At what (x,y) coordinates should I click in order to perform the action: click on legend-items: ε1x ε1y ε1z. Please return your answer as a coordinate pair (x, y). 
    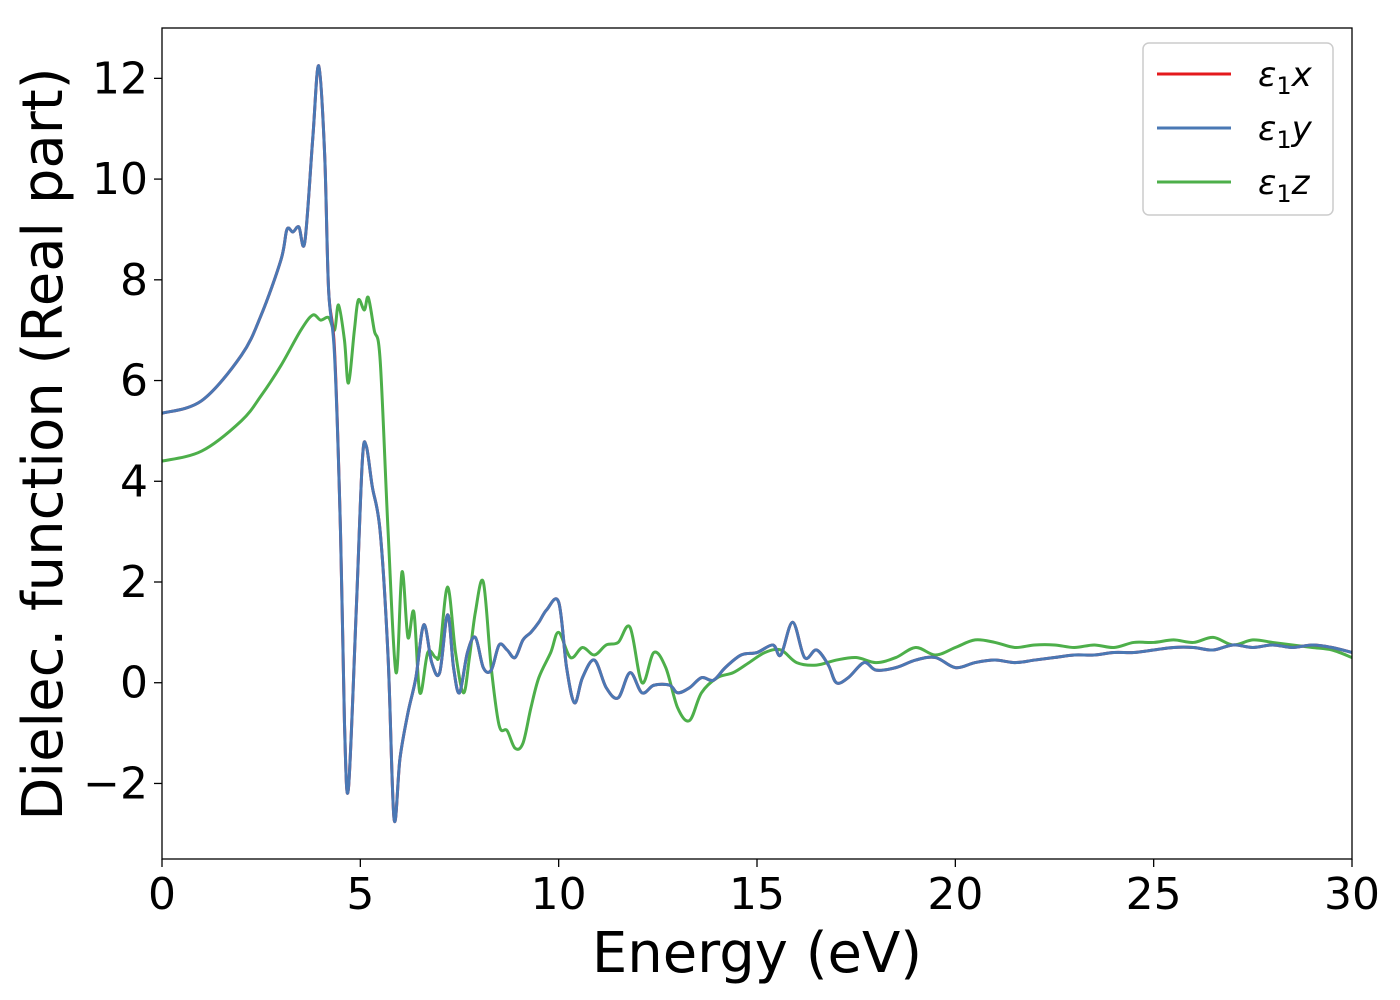
    Looking at the image, I should click on (1235, 131).